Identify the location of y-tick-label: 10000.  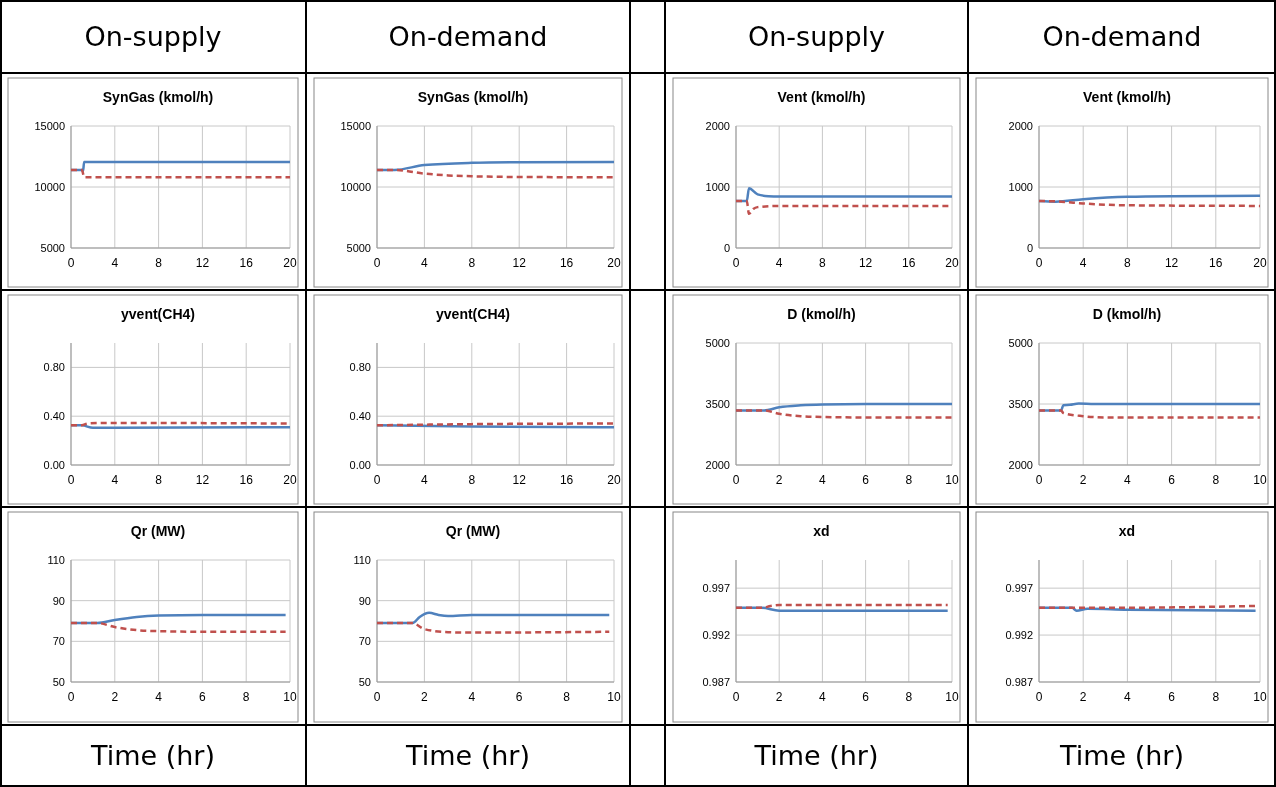
(49, 187).